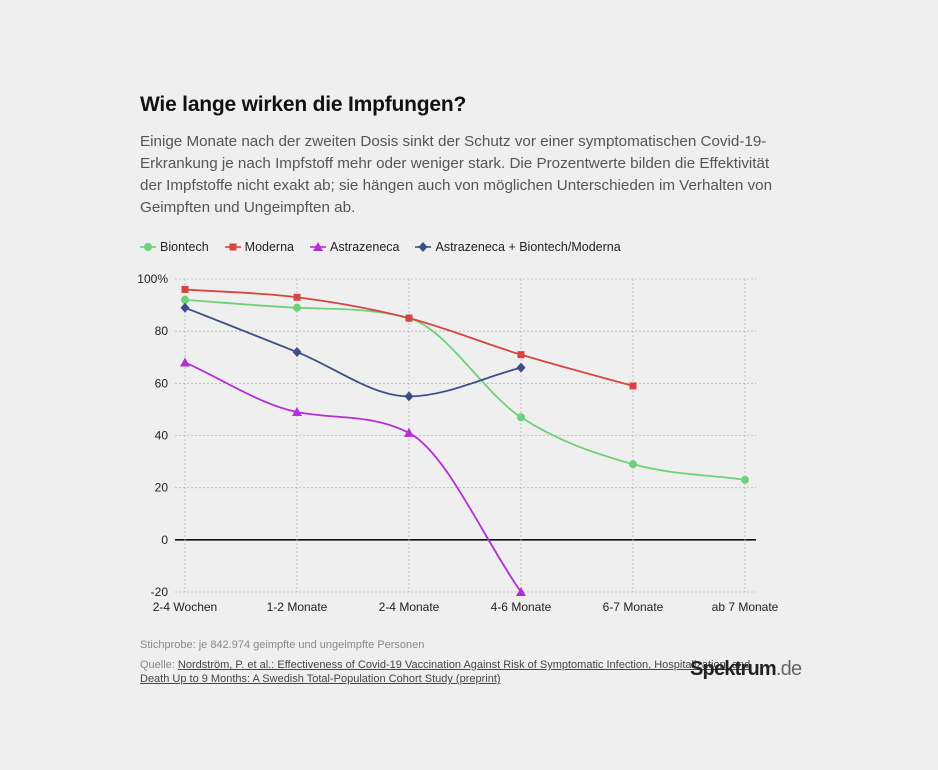 Image resolution: width=938 pixels, height=770 pixels. What do you see at coordinates (409, 607) in the screenshot?
I see `x-tick-label: 2-4 Monate` at bounding box center [409, 607].